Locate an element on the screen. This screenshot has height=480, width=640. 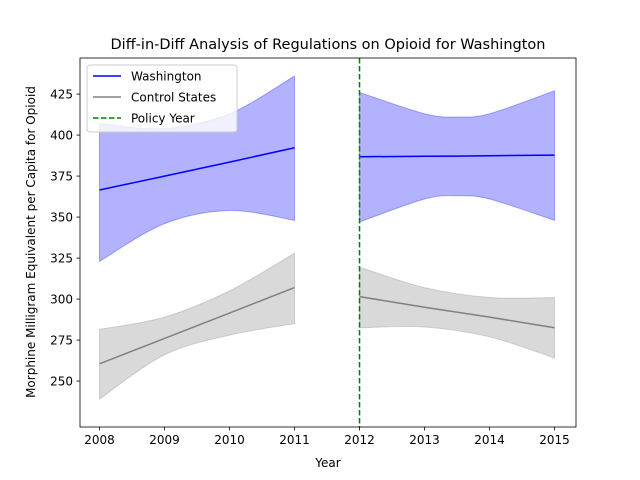
x-axis: 2008 2009 2010 2011 2012 2013 2014 2015 is located at coordinates (327, 437).